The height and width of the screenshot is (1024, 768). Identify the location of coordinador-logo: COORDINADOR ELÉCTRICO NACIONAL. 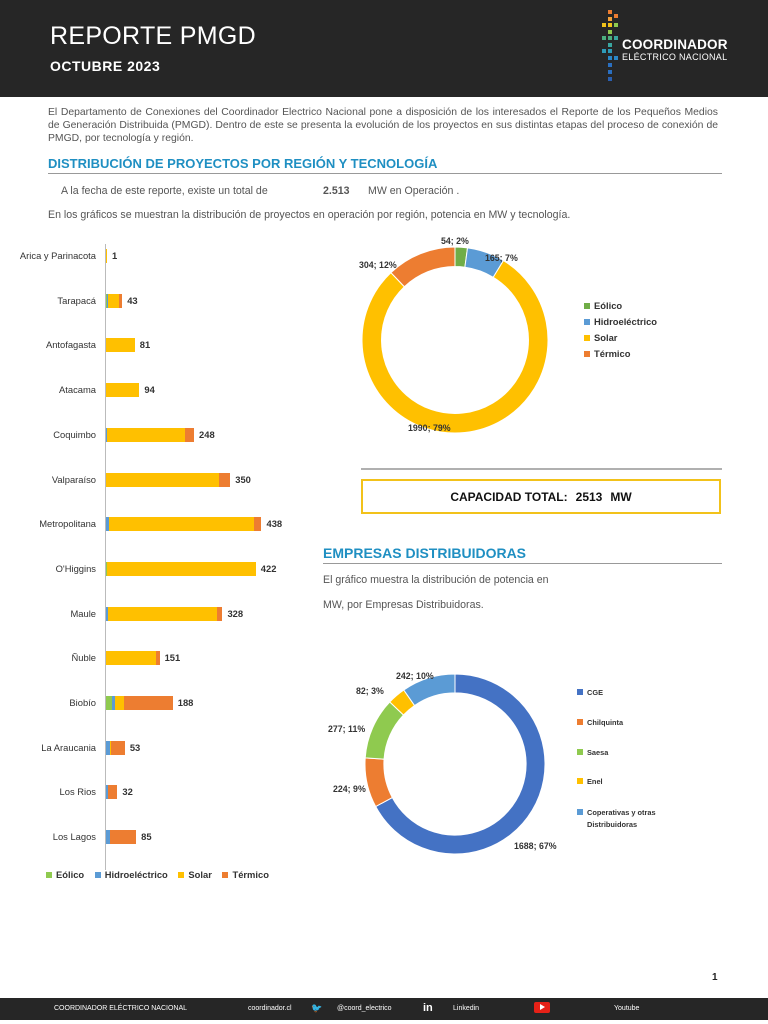
(670, 48).